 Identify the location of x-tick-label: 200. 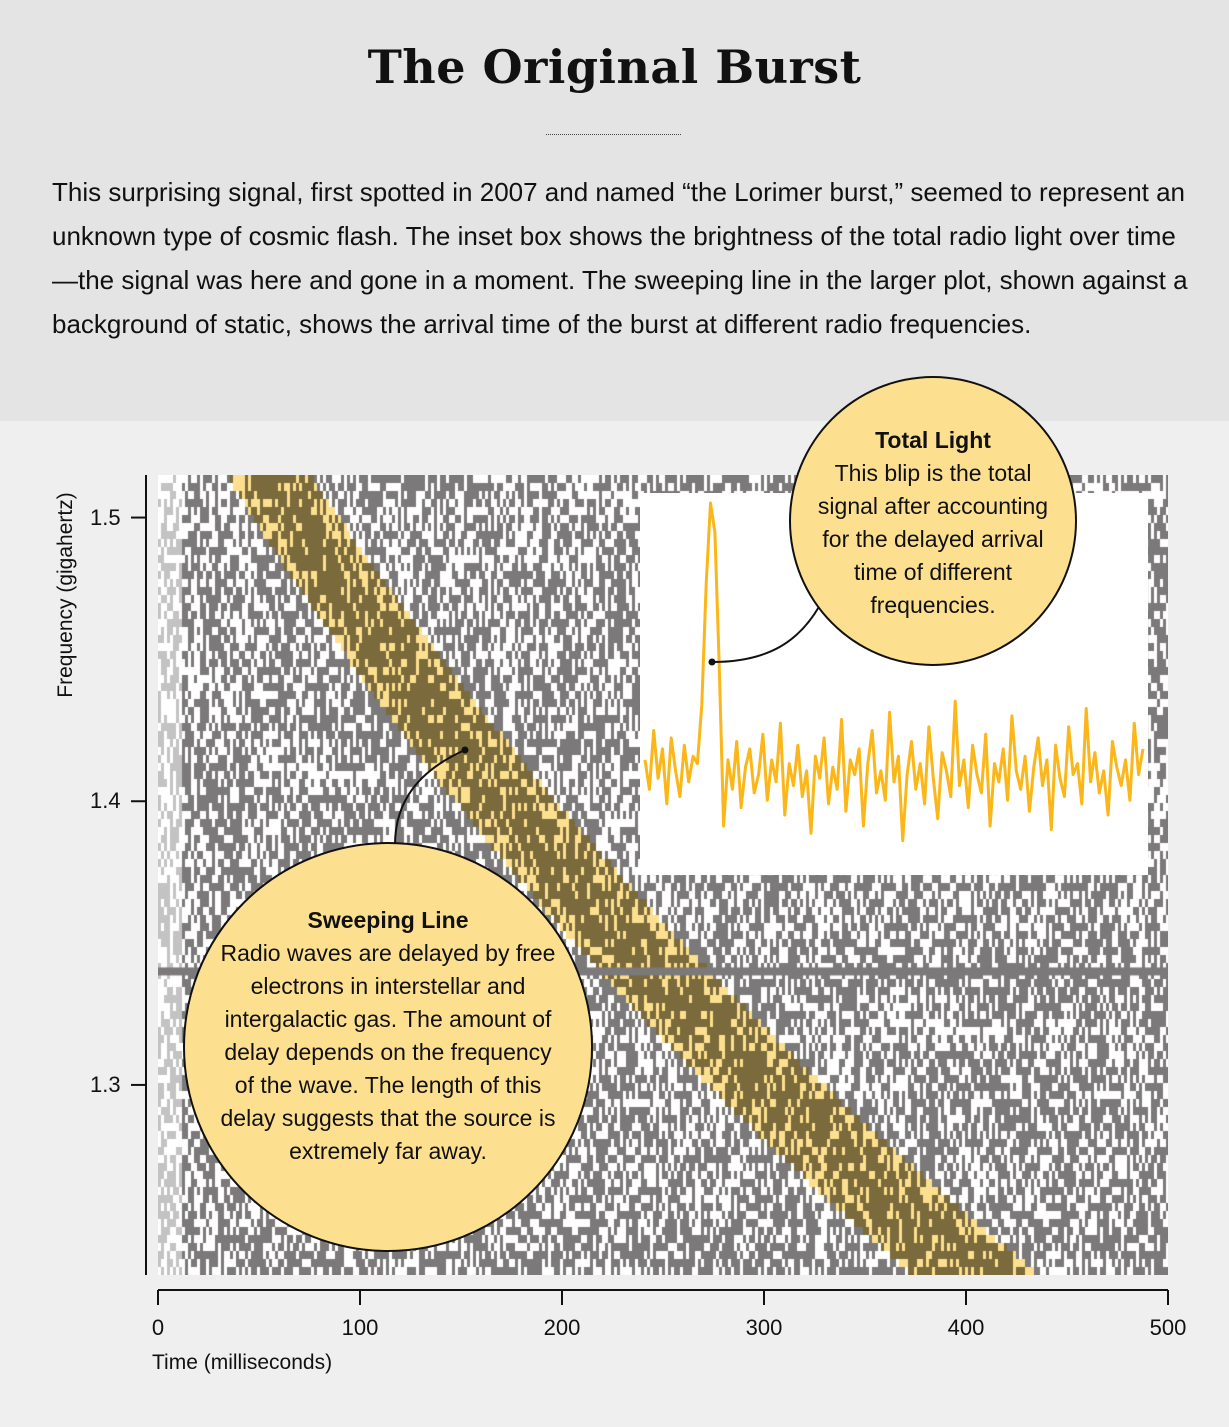
(562, 1327).